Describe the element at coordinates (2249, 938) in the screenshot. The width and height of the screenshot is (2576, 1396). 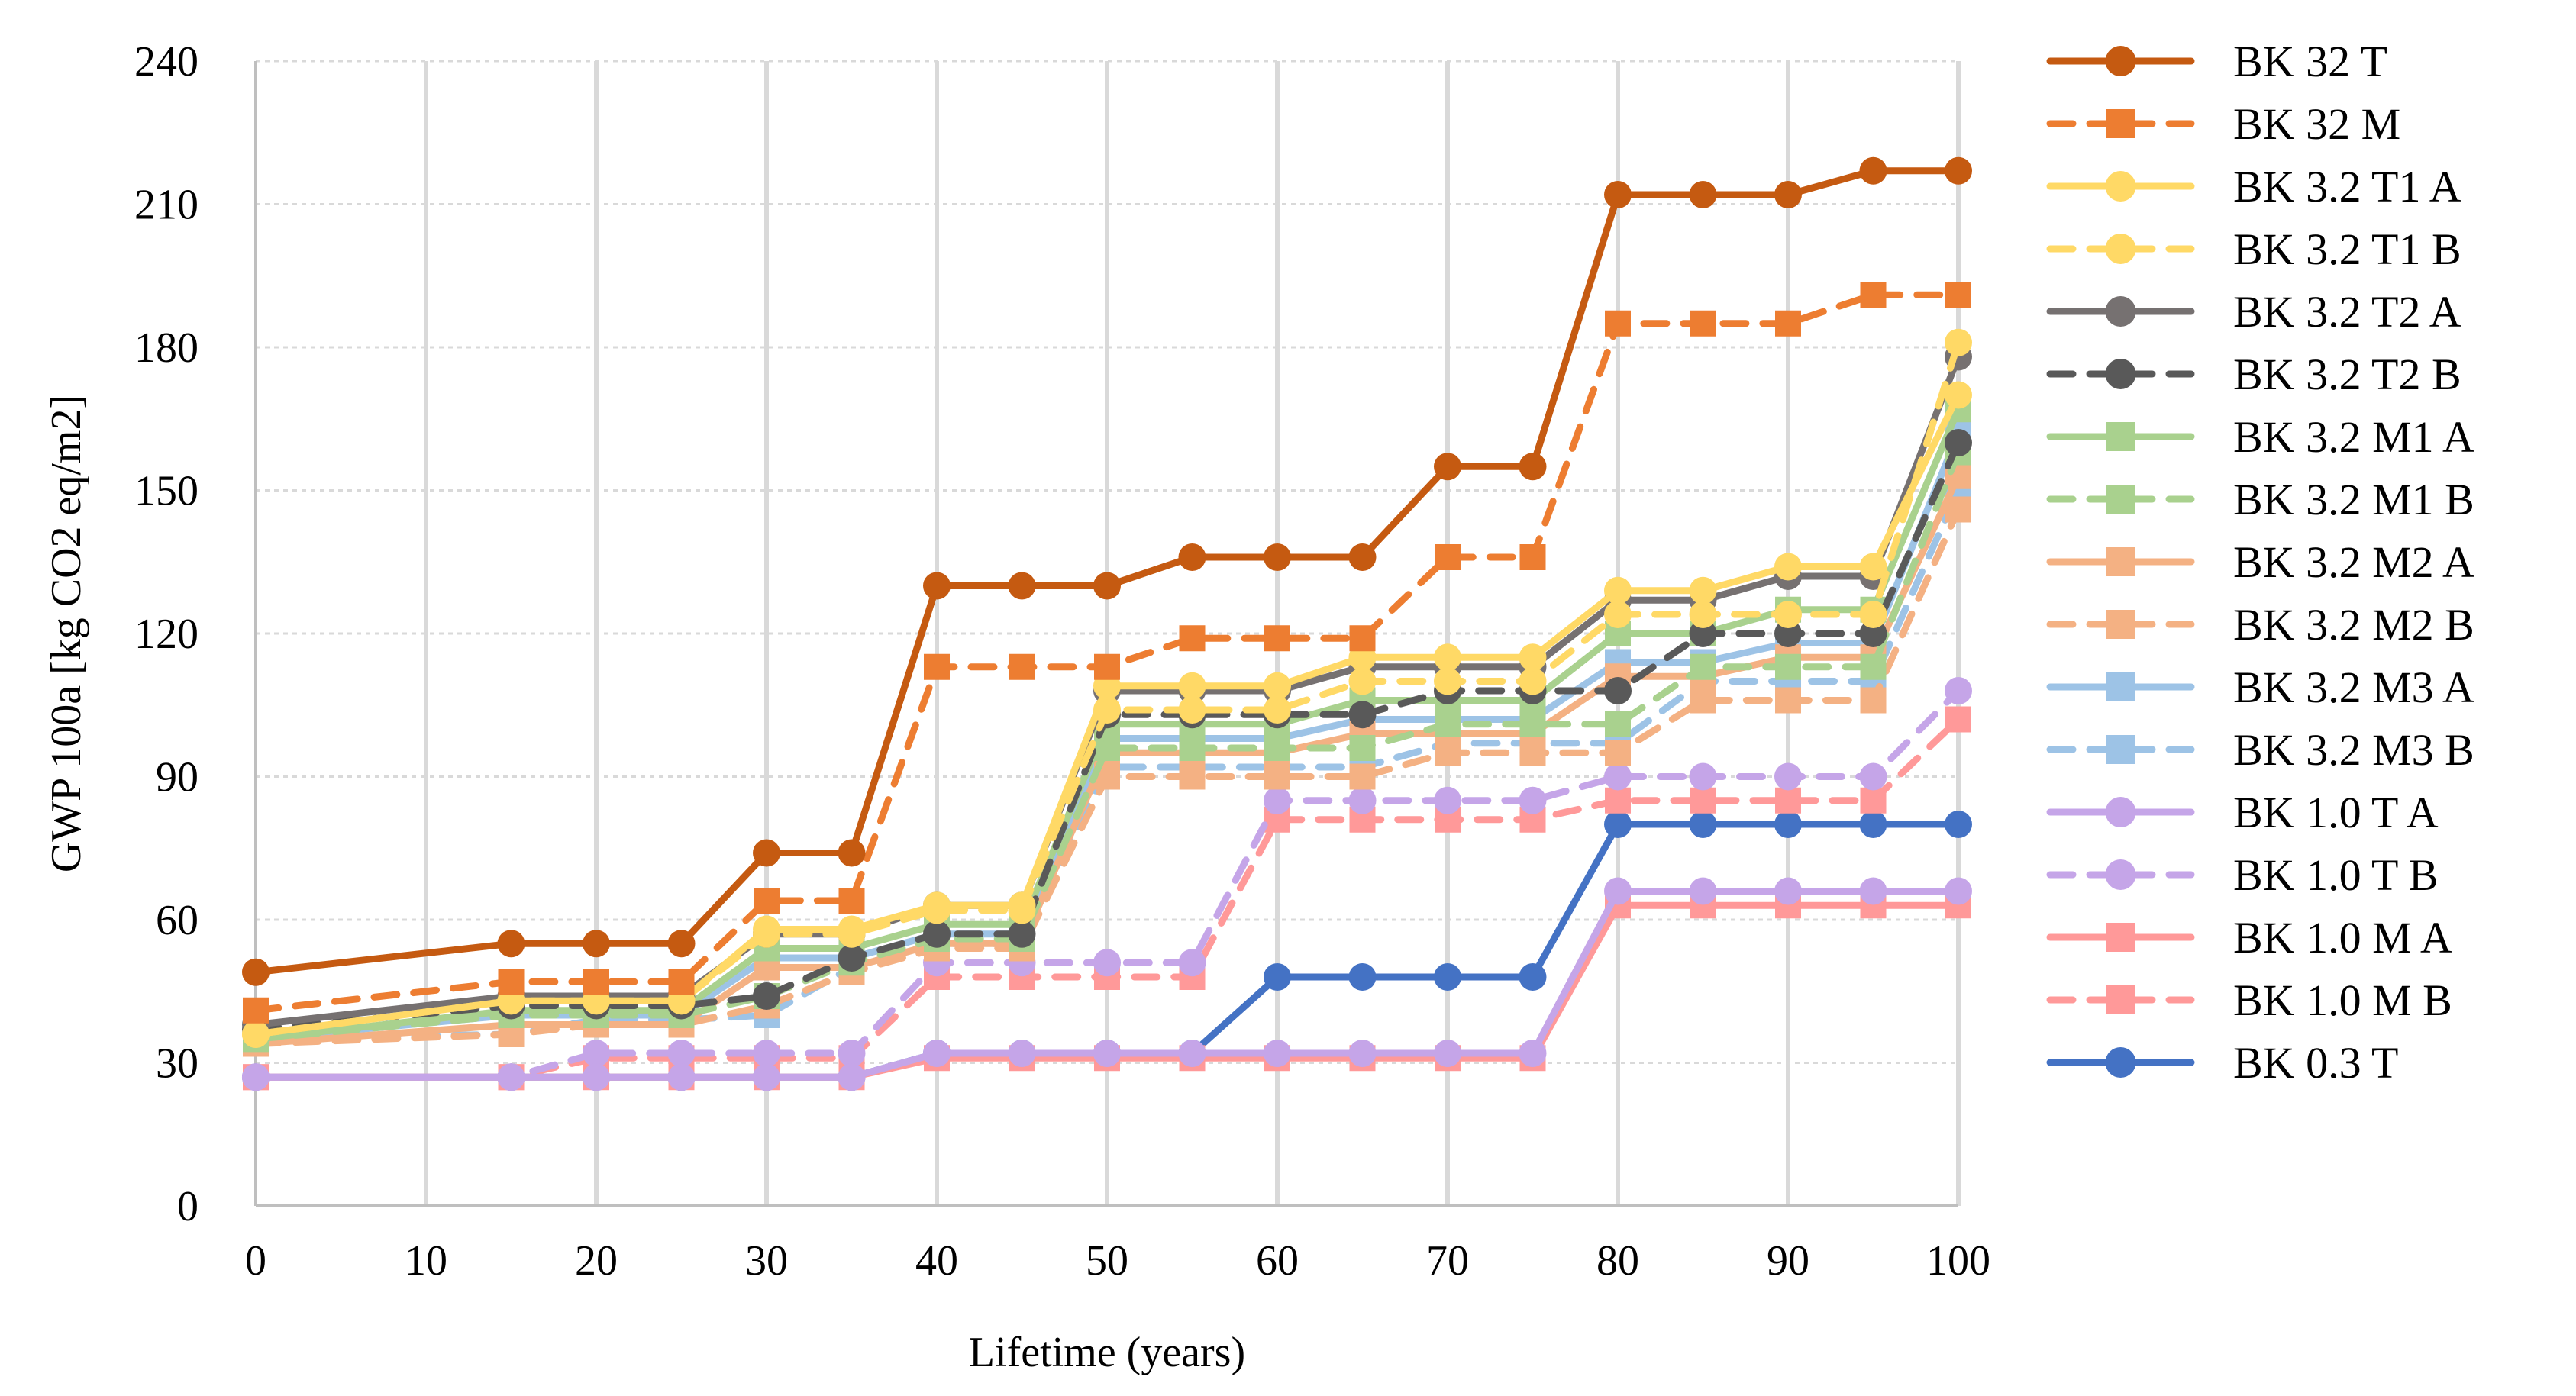
I see `legend-item-bk-1-0-m-a: BK 1.0 M A` at that location.